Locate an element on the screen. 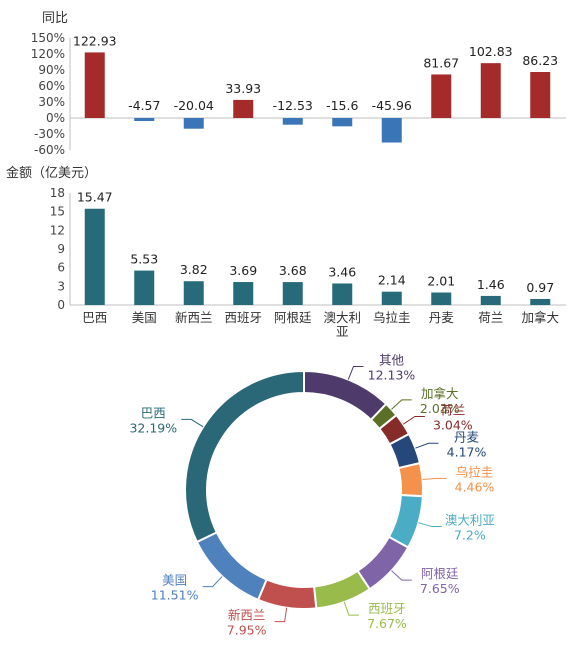  category-label: 澳大利 is located at coordinates (342, 317).